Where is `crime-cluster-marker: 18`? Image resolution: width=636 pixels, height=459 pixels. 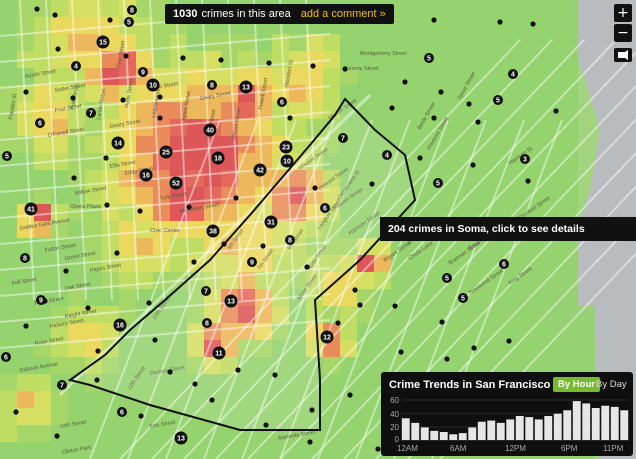 crime-cluster-marker: 18 is located at coordinates (218, 158).